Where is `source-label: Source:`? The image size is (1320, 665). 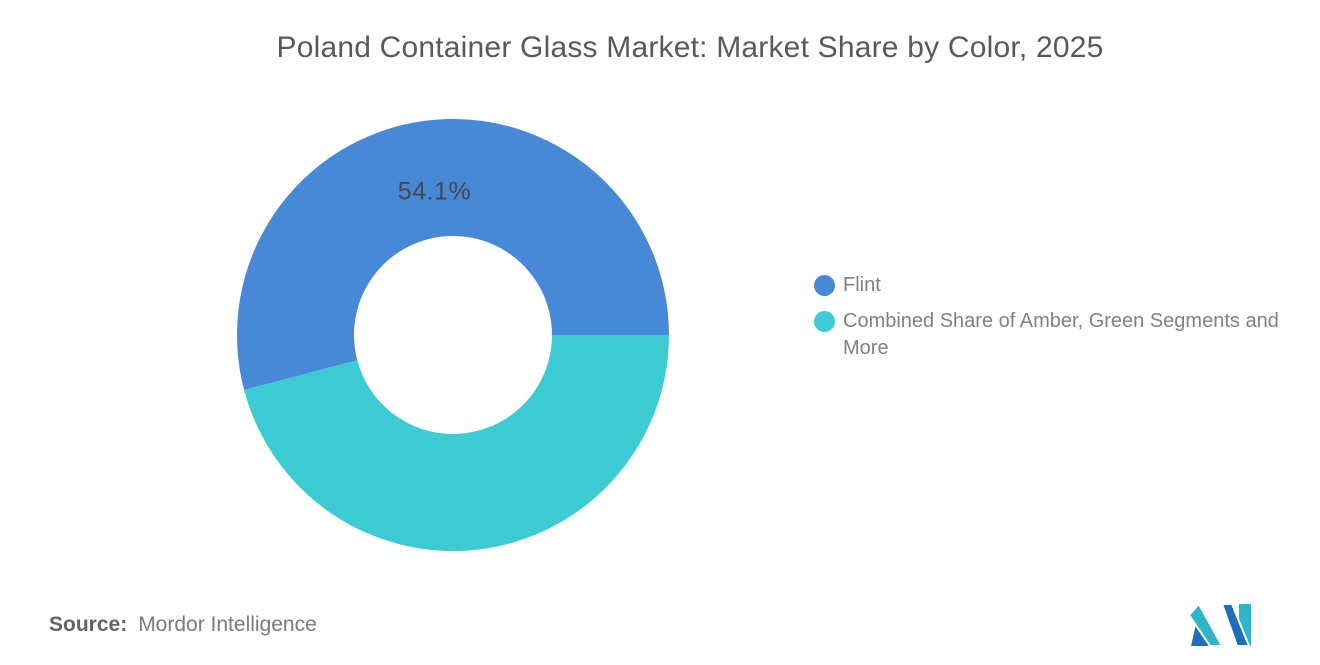 source-label: Source: is located at coordinates (88, 624).